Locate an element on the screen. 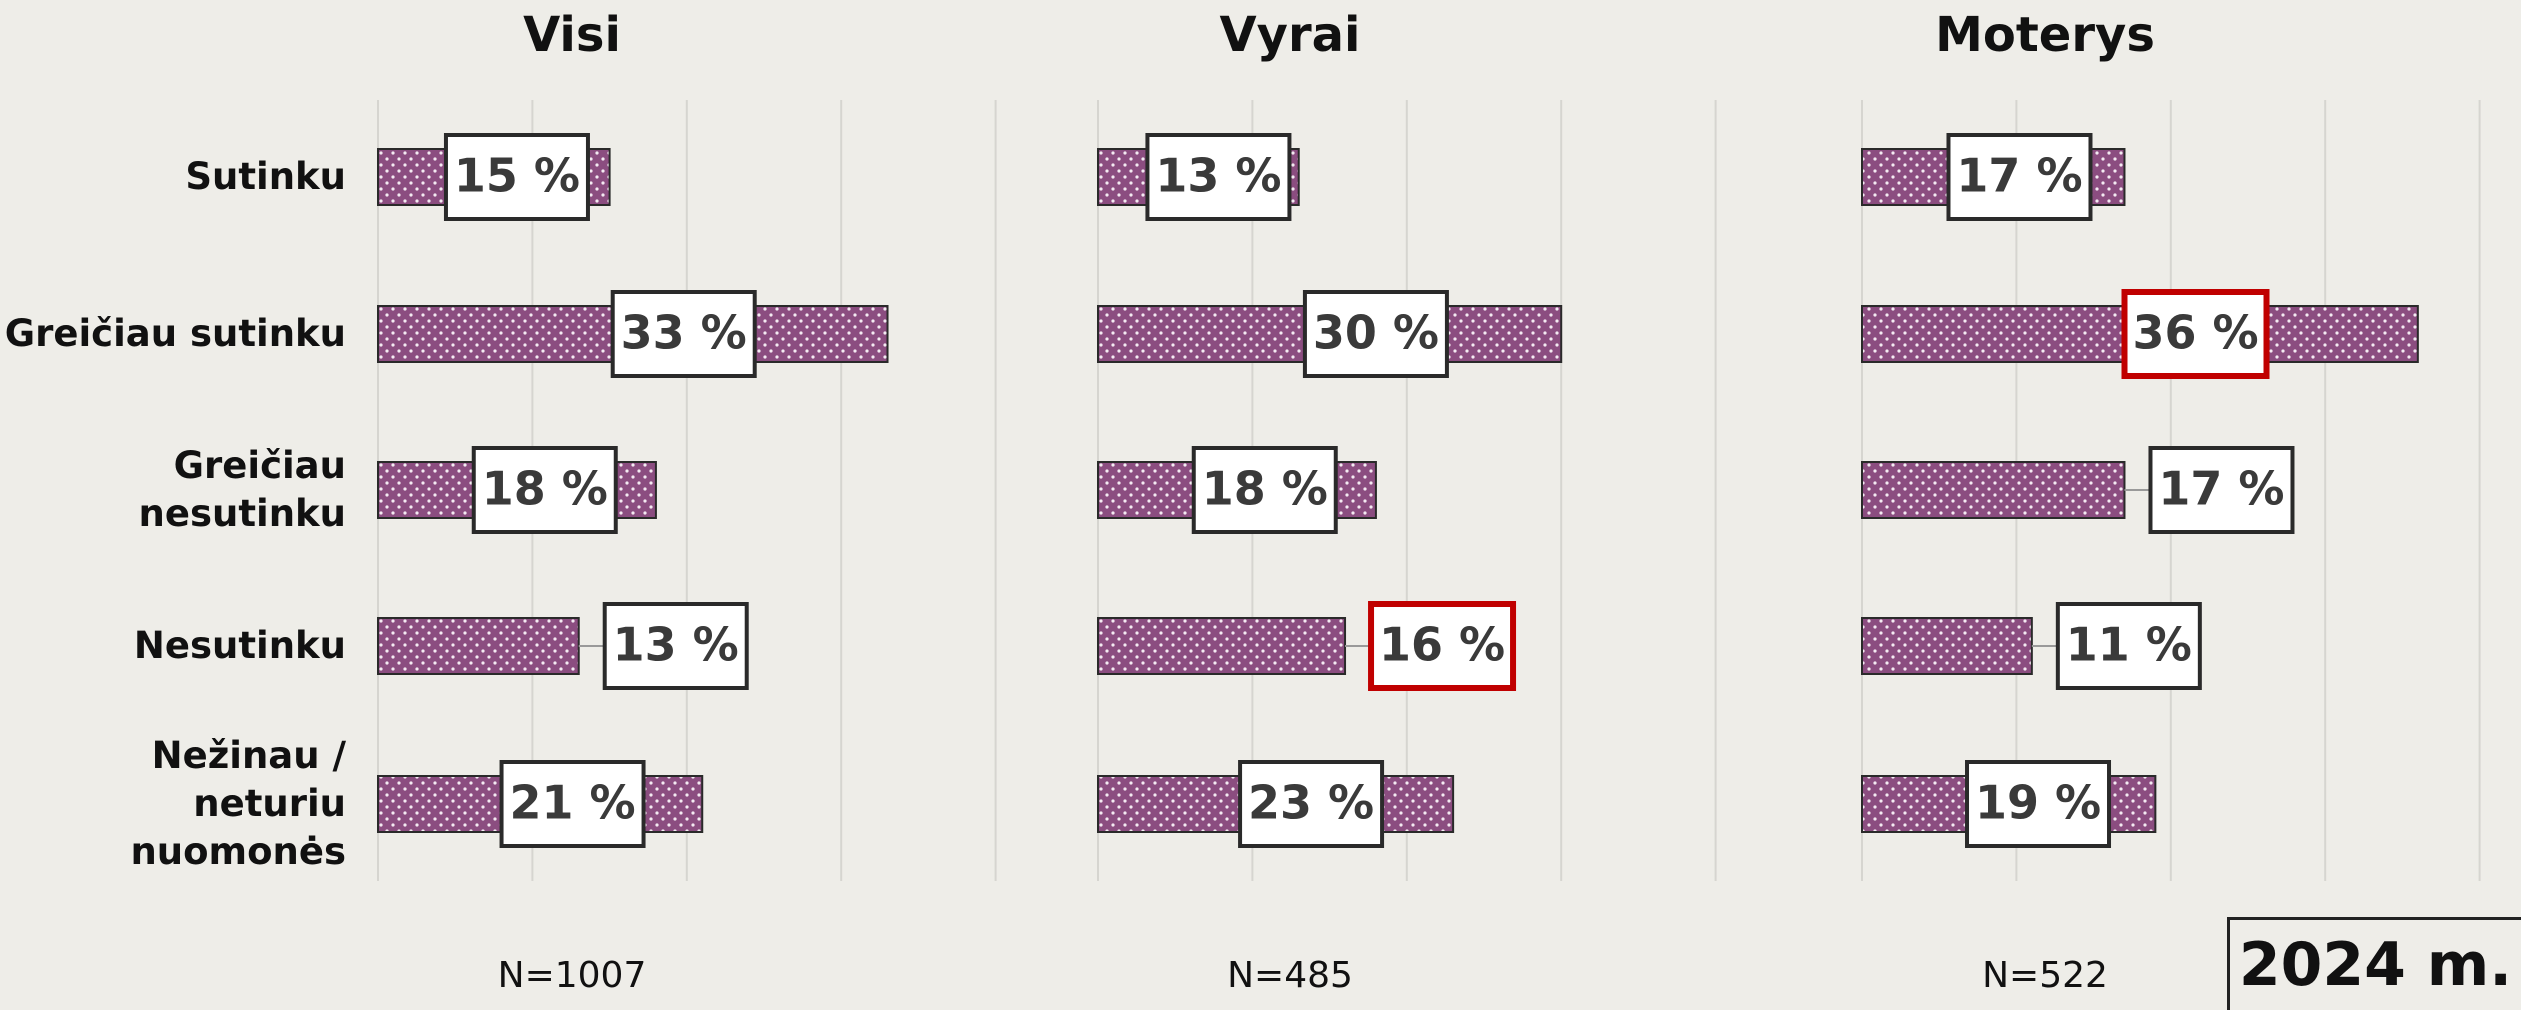 The image size is (2521, 1010). category-label: Sutinku is located at coordinates (265, 176).